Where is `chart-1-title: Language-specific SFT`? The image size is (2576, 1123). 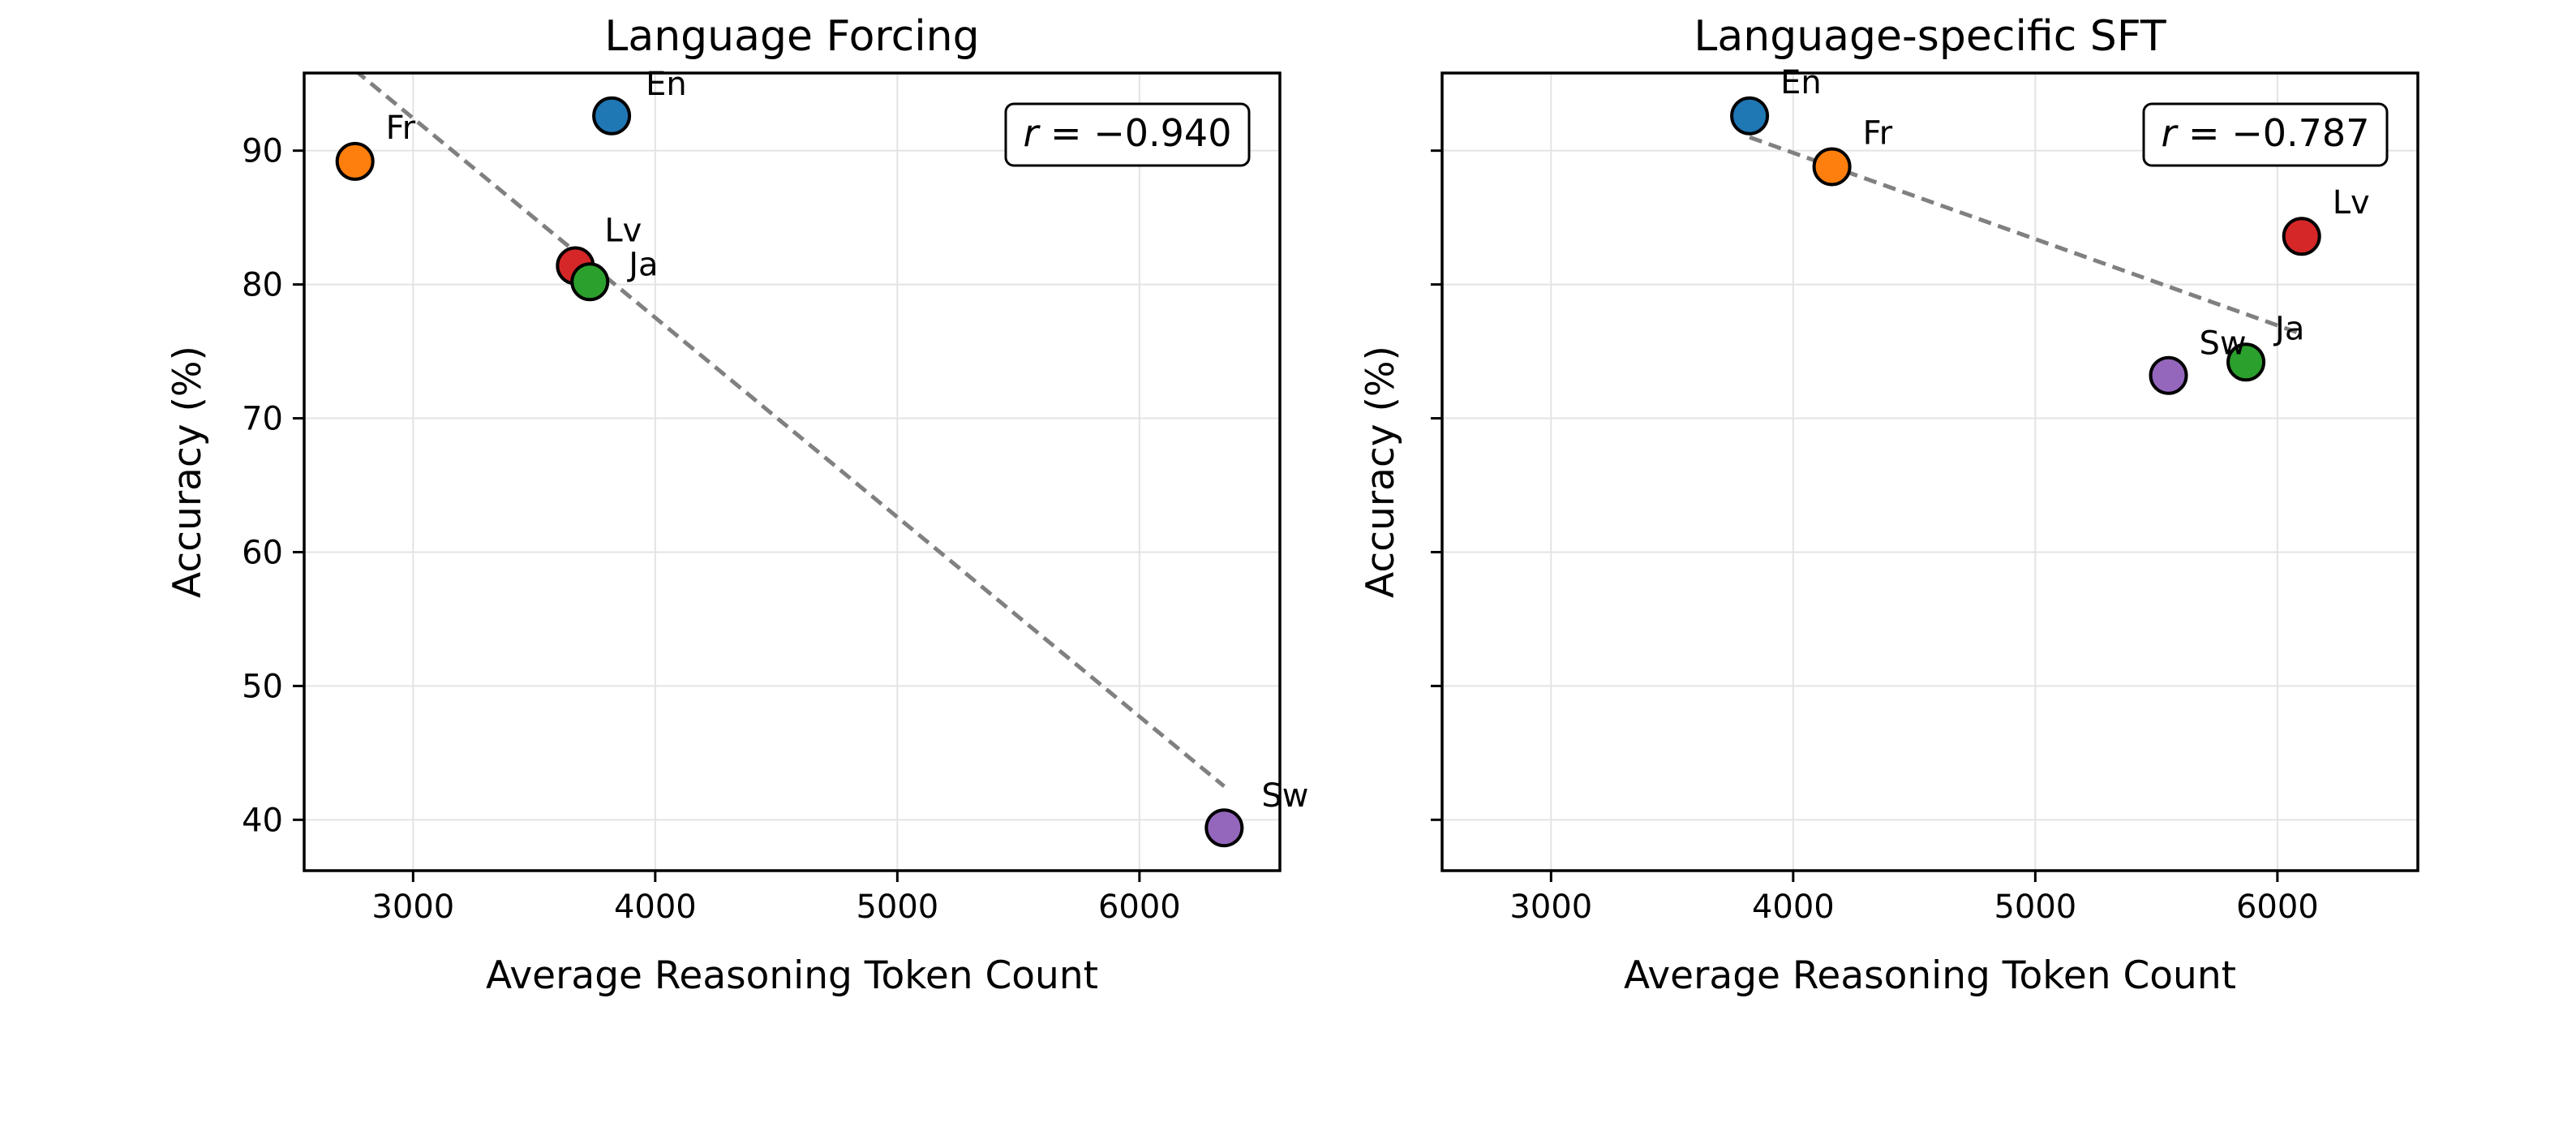 chart-1-title: Language-specific SFT is located at coordinates (1930, 36).